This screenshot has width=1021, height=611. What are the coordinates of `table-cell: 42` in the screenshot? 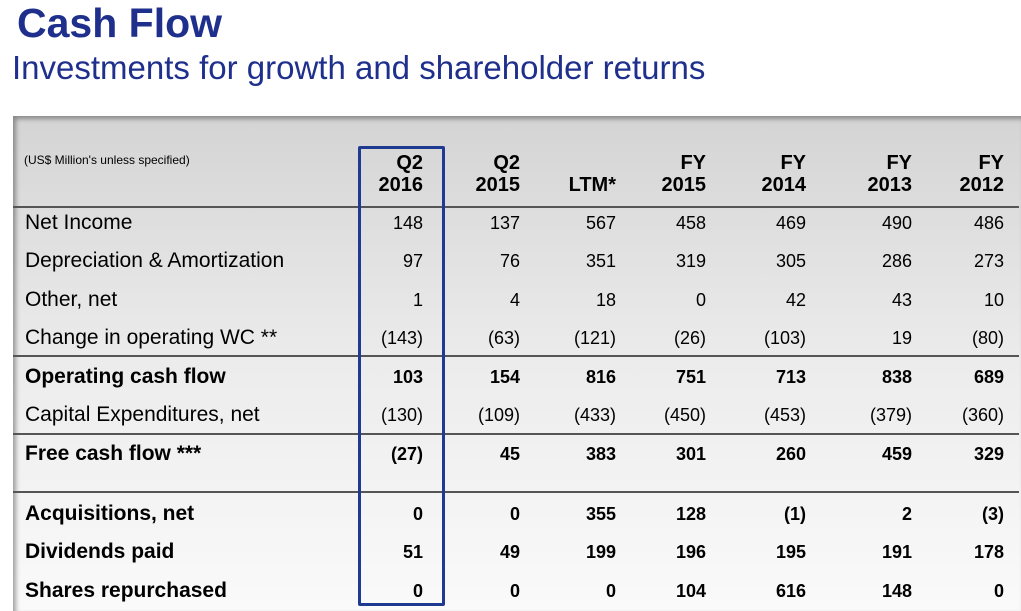 It's located at (795, 300).